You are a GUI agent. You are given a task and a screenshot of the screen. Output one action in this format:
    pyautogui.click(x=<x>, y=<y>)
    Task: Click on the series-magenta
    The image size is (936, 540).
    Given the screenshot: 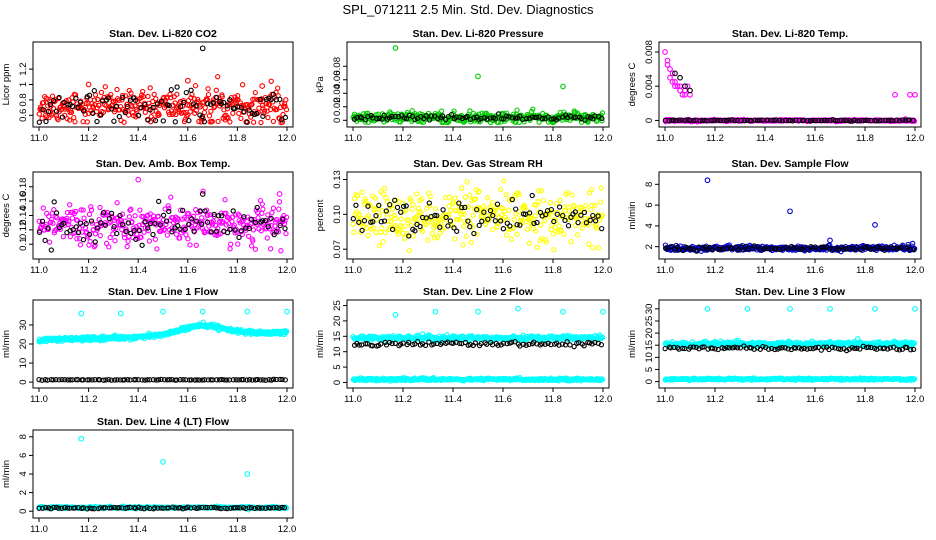 What is the action you would take?
    pyautogui.click(x=790, y=87)
    